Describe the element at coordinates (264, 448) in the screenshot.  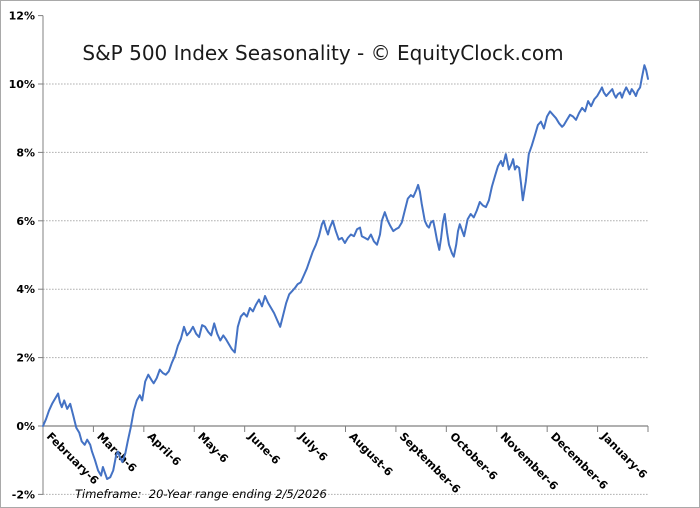
I see `x-tick-label: June-6` at that location.